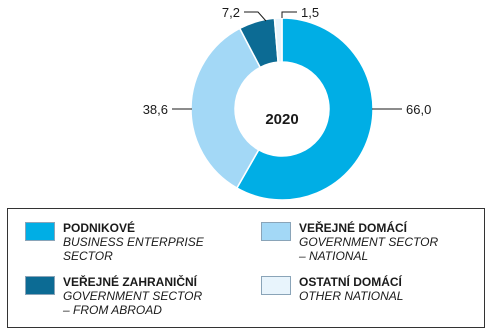 The image size is (488, 332). I want to click on slice-other-national, so click(278, 40).